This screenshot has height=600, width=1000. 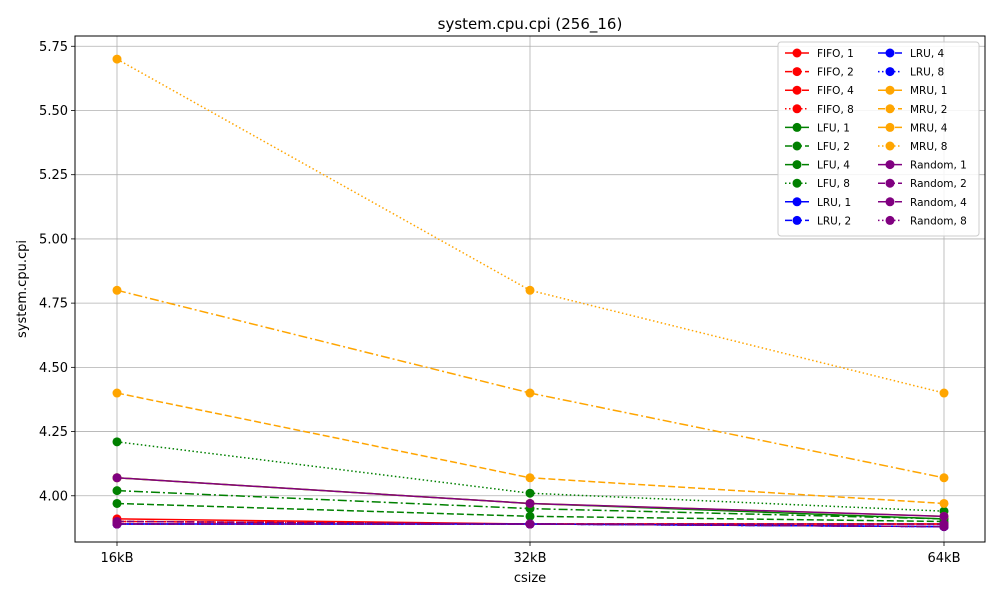 I want to click on legend-entry: LFU, 8, so click(x=817, y=184).